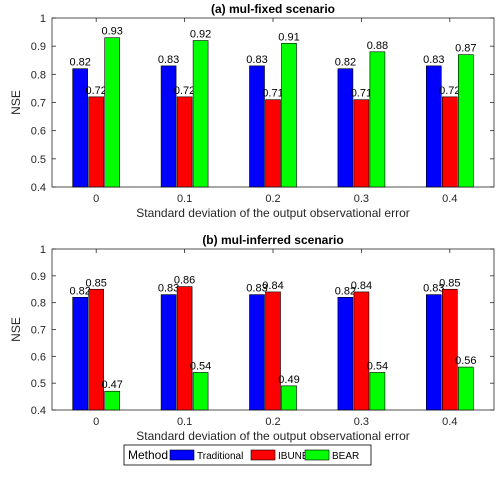 This screenshot has height=494, width=500. Describe the element at coordinates (16, 329) in the screenshot. I see `panel-b-ylabel: NSE` at that location.